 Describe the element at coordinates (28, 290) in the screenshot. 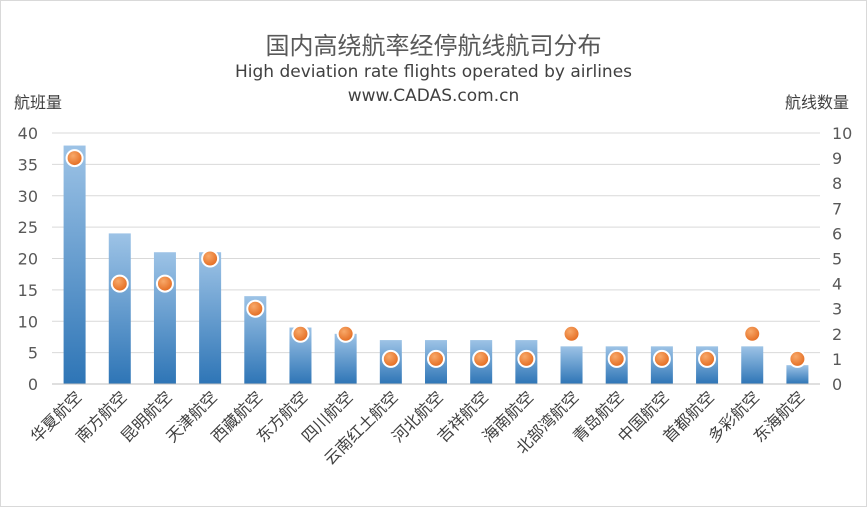

I see `y-tick-label-left: 15` at that location.